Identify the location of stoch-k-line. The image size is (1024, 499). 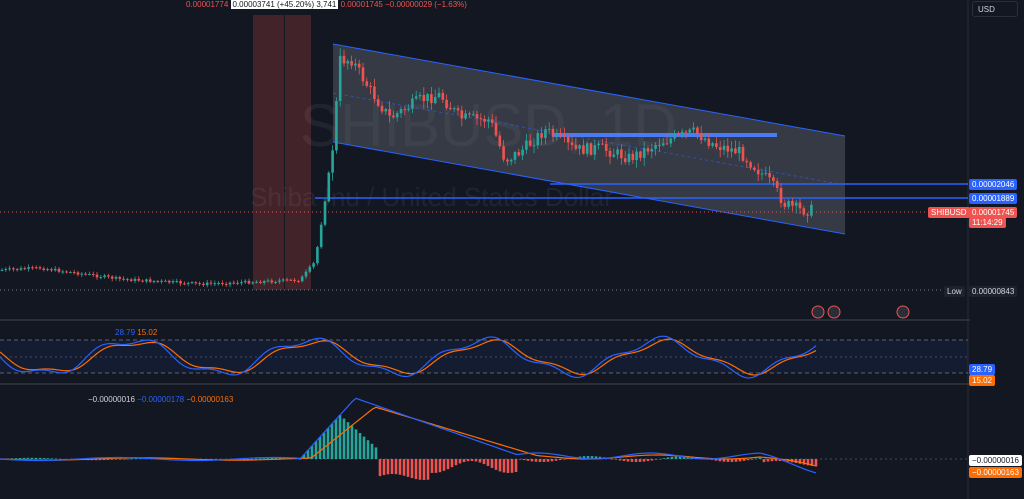
(408, 357).